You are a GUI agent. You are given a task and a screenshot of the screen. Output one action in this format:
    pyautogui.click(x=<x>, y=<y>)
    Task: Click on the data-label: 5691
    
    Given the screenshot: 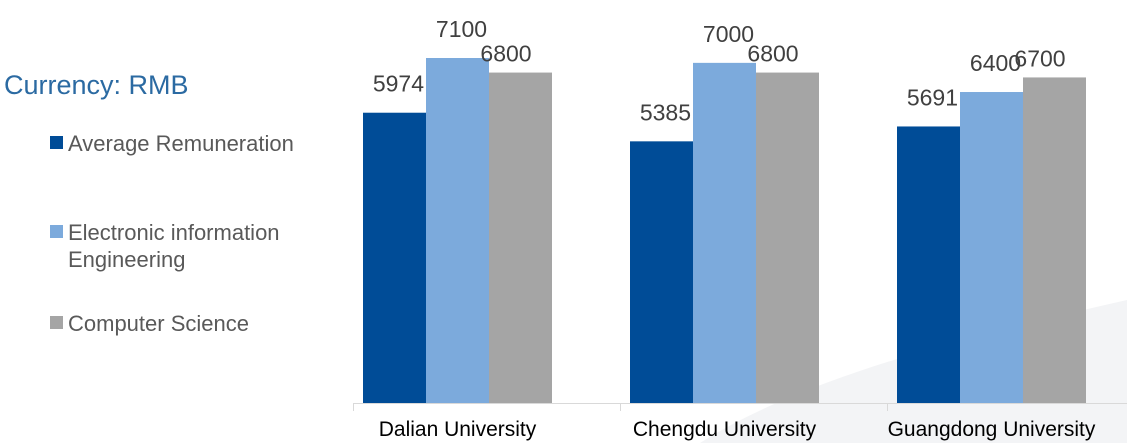 What is the action you would take?
    pyautogui.click(x=932, y=97)
    